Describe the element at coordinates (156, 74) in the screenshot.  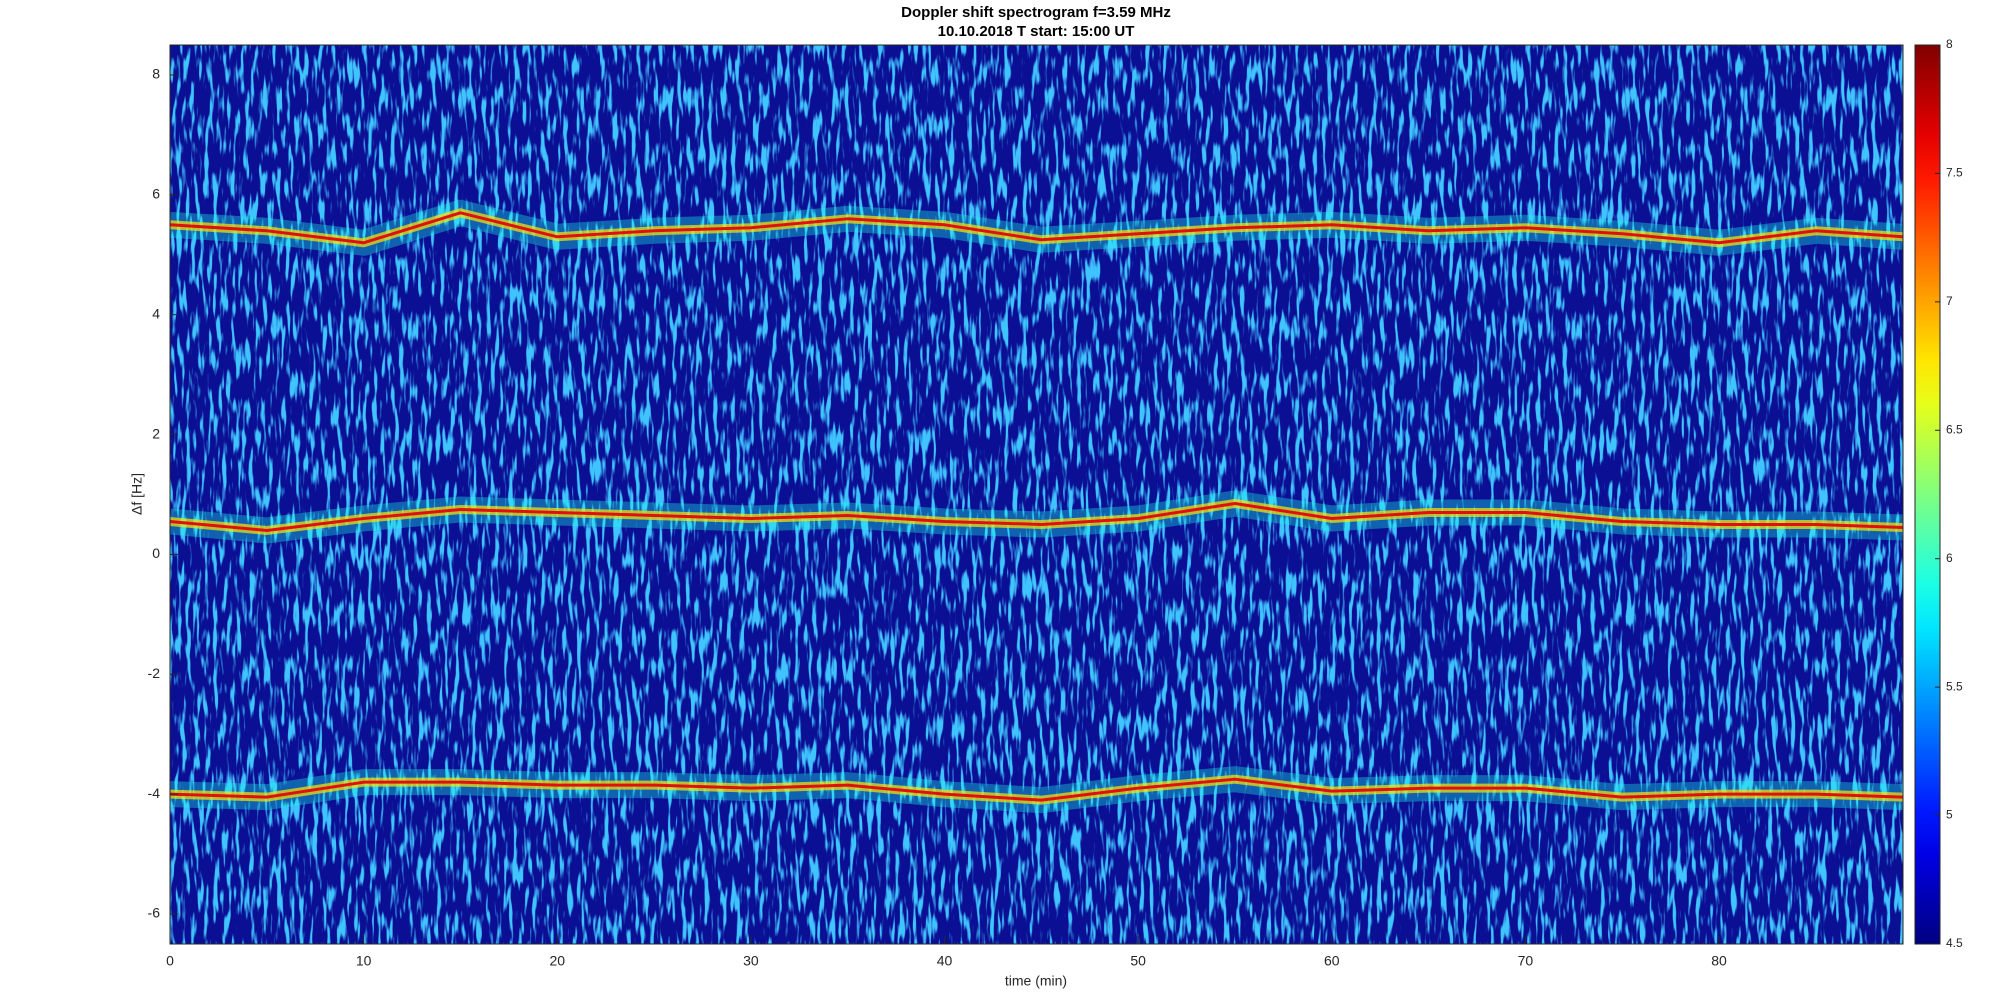
I see `y-tick-label: 8` at that location.